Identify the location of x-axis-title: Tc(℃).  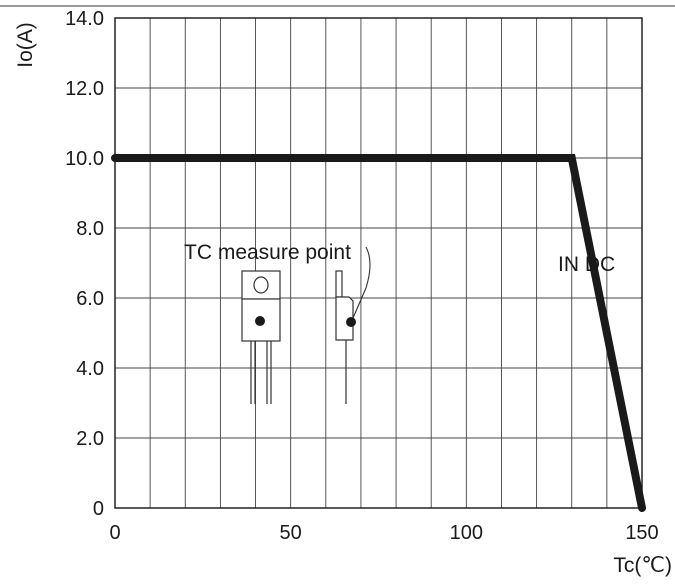
(642, 565).